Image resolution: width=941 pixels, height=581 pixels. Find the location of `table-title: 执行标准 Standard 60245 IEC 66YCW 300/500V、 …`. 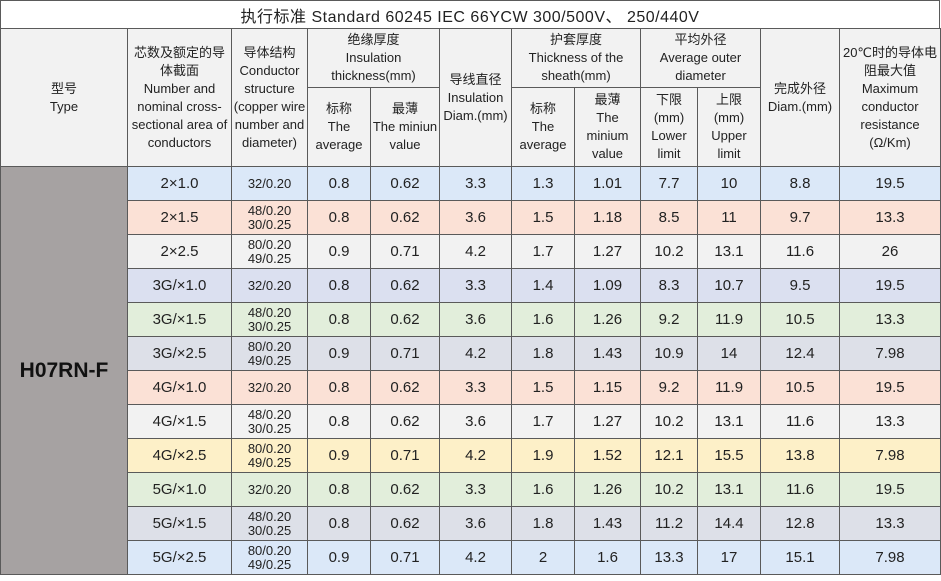

table-title: 执行标准 Standard 60245 IEC 66YCW 300/500V、 … is located at coordinates (470, 14).